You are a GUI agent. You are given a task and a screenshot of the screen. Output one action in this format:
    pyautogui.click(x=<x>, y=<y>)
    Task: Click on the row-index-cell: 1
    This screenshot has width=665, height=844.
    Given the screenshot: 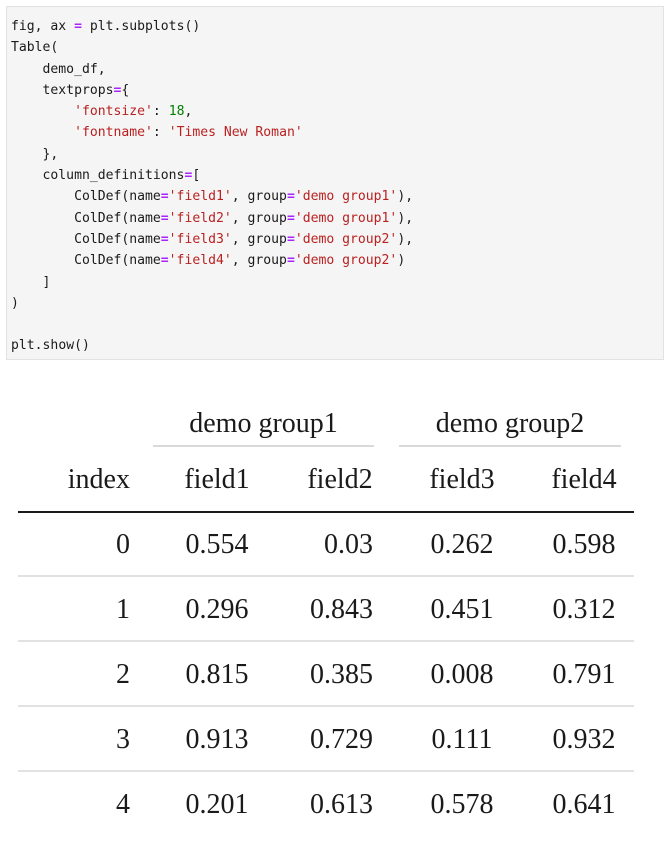 What is the action you would take?
    pyautogui.click(x=123, y=609)
    